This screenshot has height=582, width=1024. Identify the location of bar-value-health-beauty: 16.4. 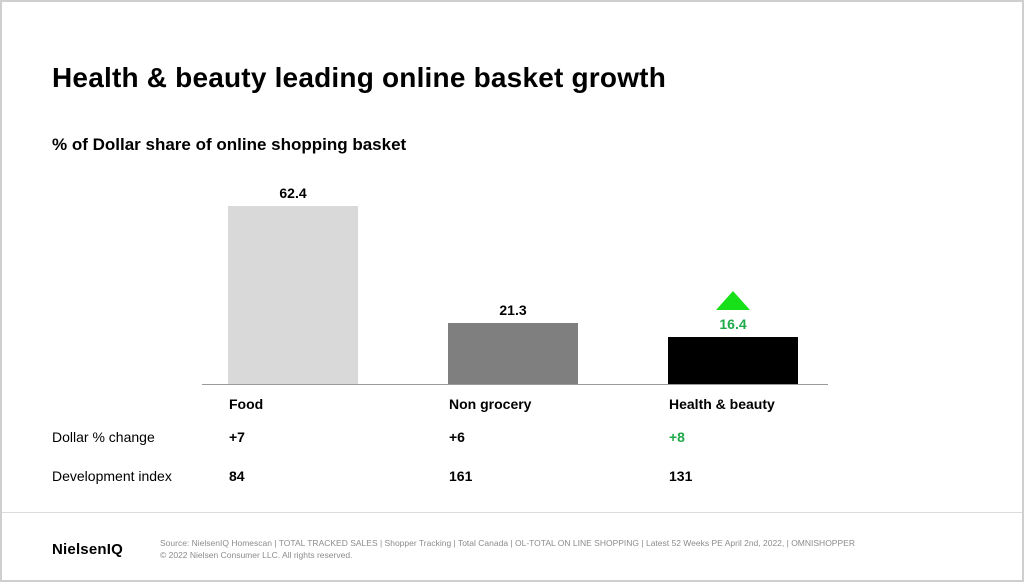
(733, 324).